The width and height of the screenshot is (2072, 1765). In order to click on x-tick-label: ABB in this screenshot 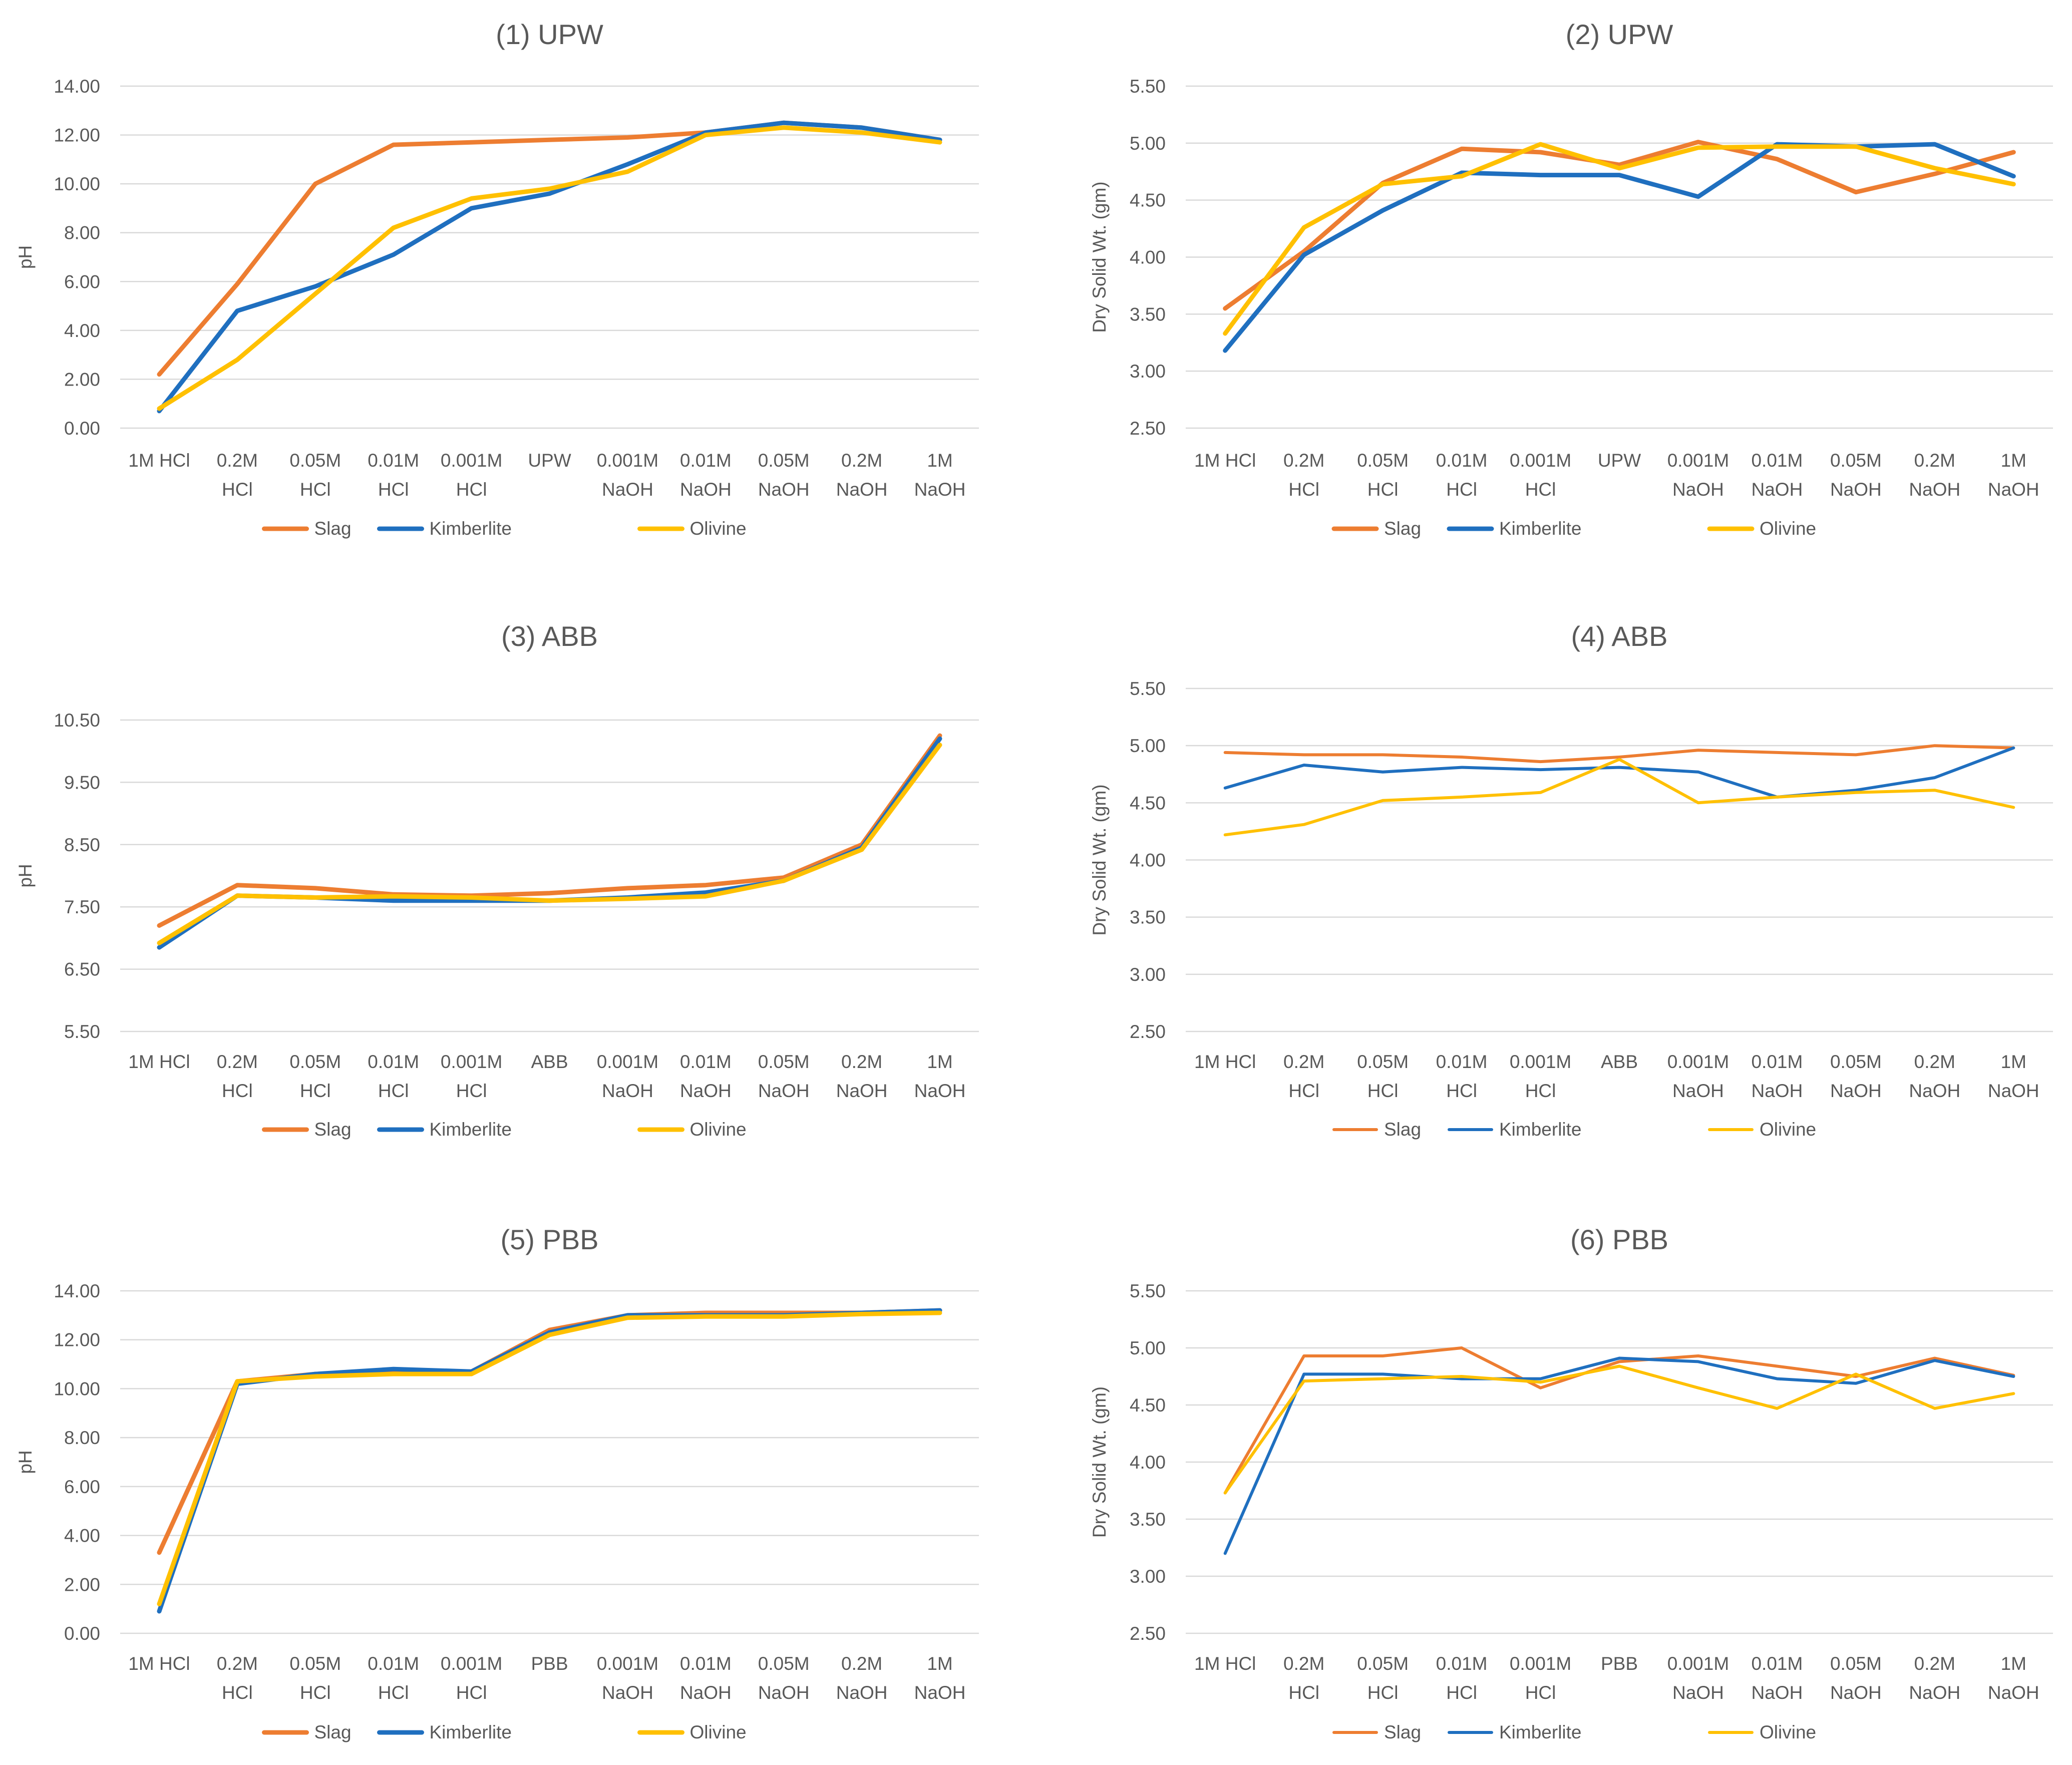, I will do `click(1619, 1061)`.